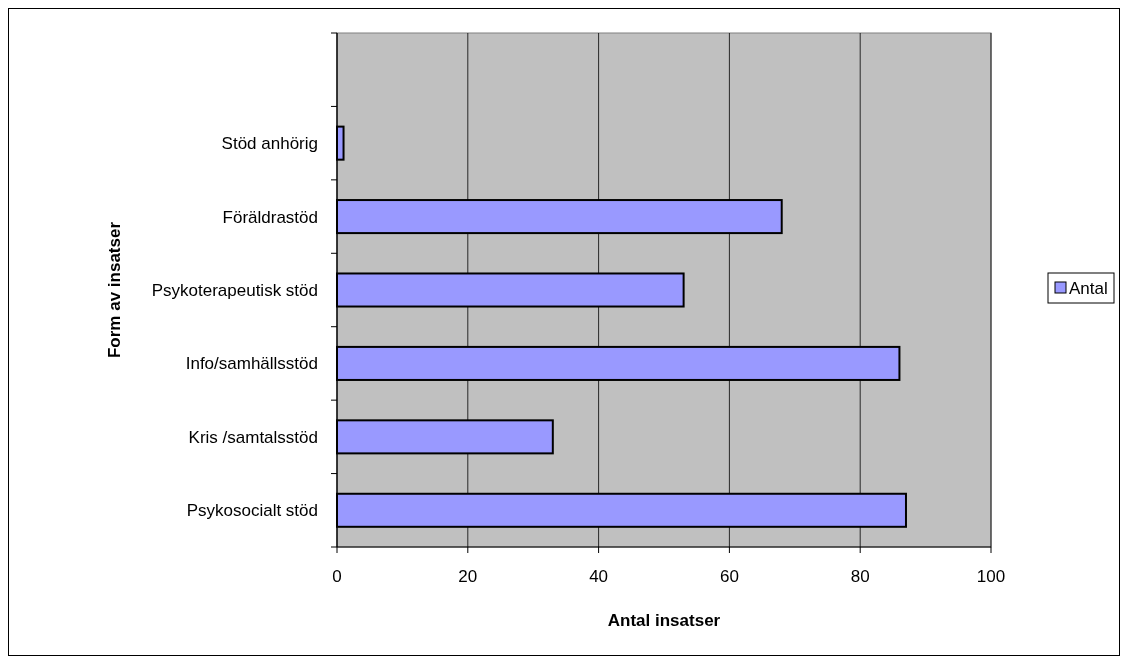 The width and height of the screenshot is (1128, 664). Describe the element at coordinates (251, 364) in the screenshot. I see `y-tick-label: Info/samhällsstöd` at that location.